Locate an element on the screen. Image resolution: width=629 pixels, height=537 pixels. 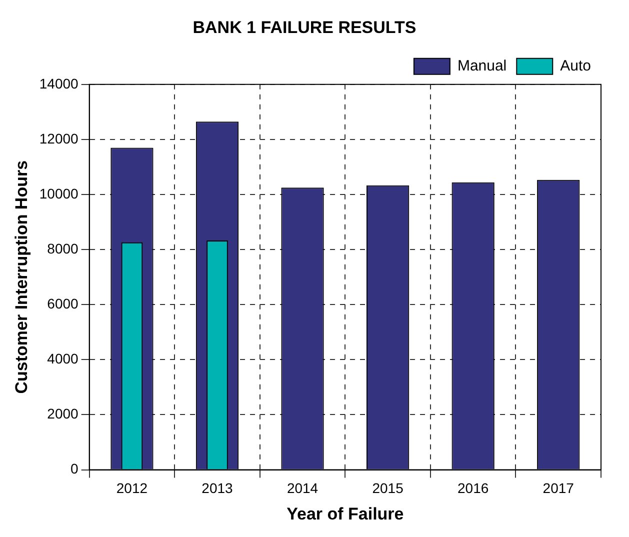
y-tick-label: 10000 is located at coordinates (59, 193).